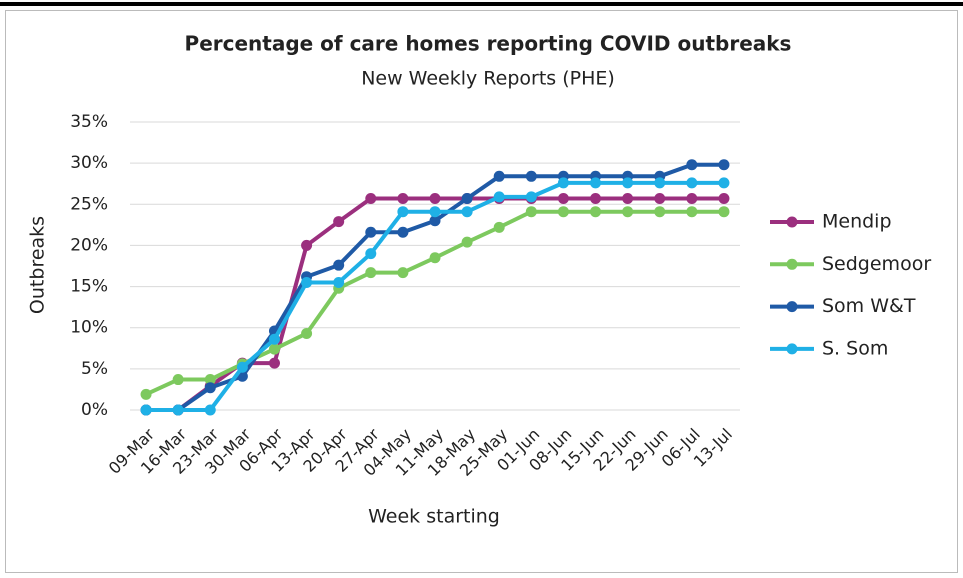  I want to click on legend-label: Mendip, so click(857, 222).